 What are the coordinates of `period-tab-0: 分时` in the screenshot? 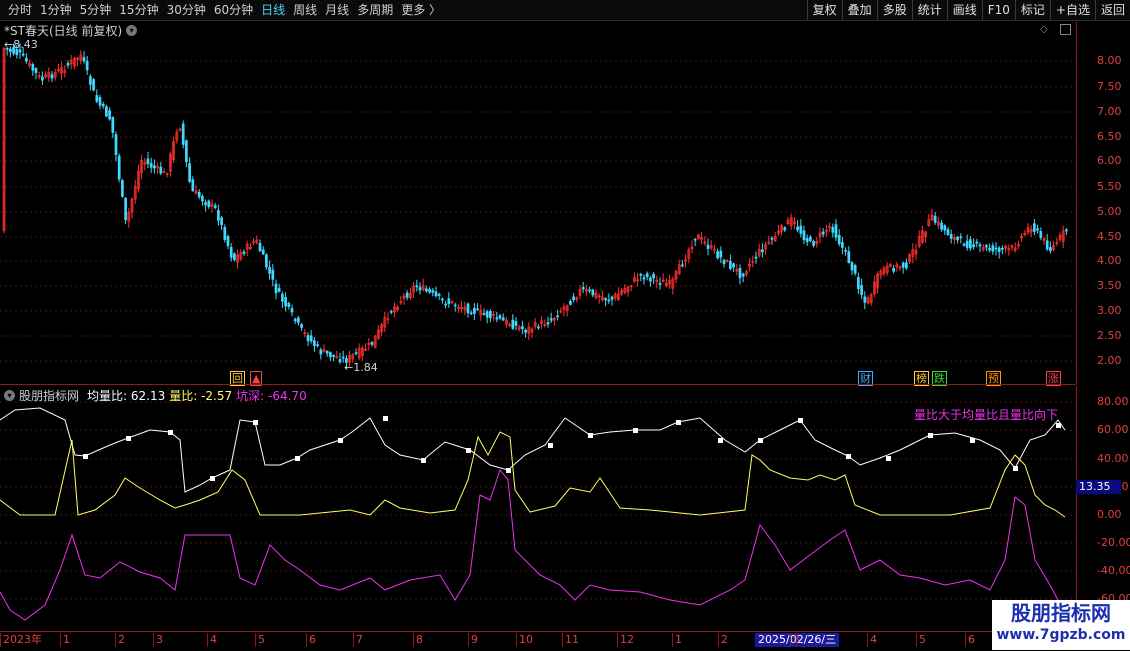 It's located at (20, 10).